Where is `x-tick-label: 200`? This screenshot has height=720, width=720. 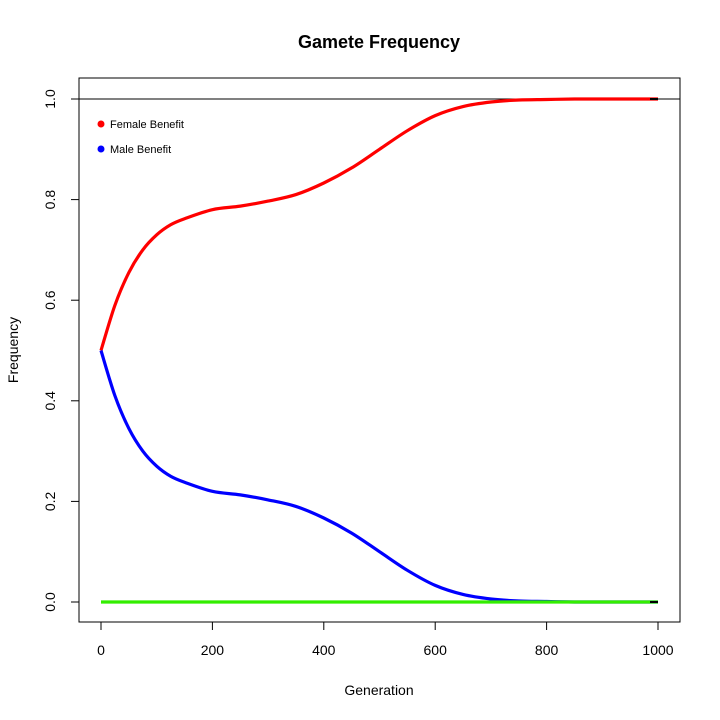 x-tick-label: 200 is located at coordinates (213, 650).